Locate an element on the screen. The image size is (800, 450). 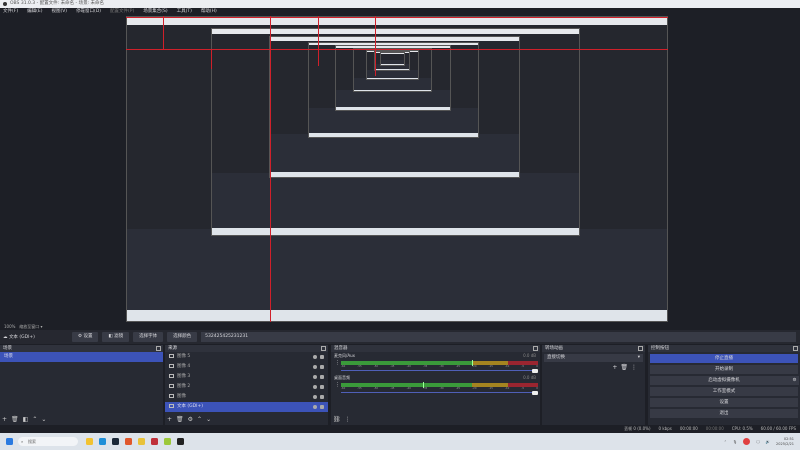
guide-line is located at coordinates (397, 49).